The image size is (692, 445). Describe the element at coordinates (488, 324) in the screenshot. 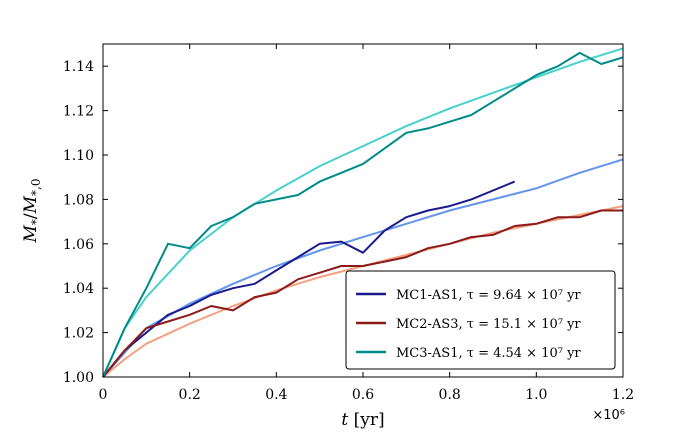

I see `legend-label: MC2-AS3, τ = 15.1 × 10⁷ yr` at that location.